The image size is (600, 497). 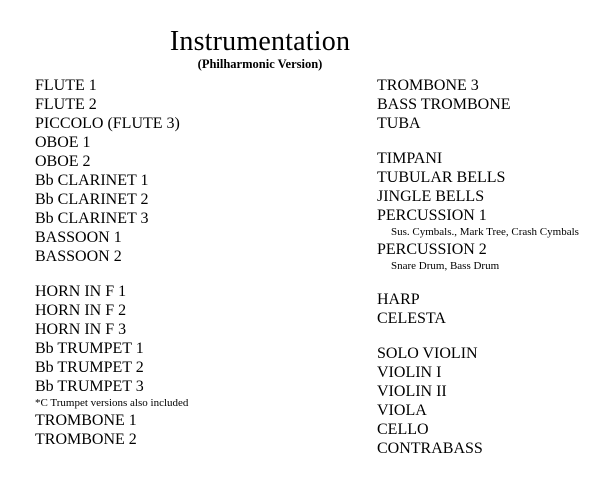 What do you see at coordinates (409, 372) in the screenshot?
I see `instrument-item: VIOLIN I` at bounding box center [409, 372].